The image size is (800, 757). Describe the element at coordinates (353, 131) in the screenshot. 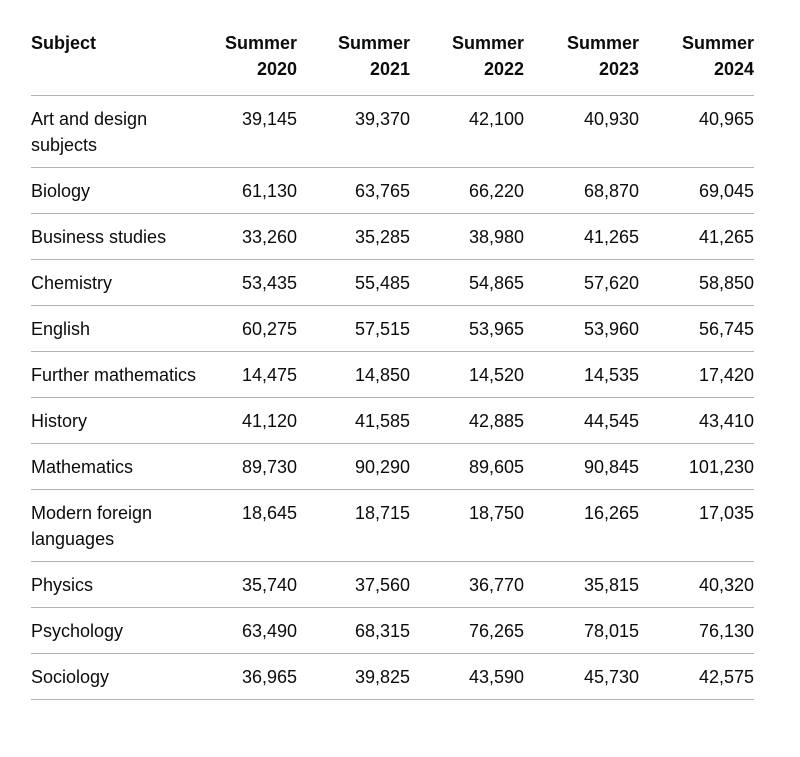

I see `cell-value-2021: 39,370` at that location.